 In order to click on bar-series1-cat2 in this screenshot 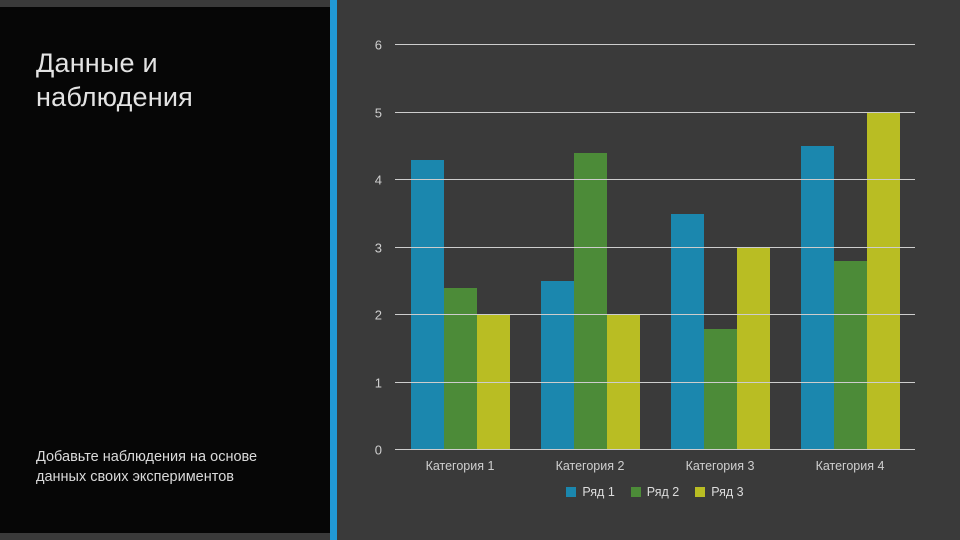, I will do `click(557, 365)`.